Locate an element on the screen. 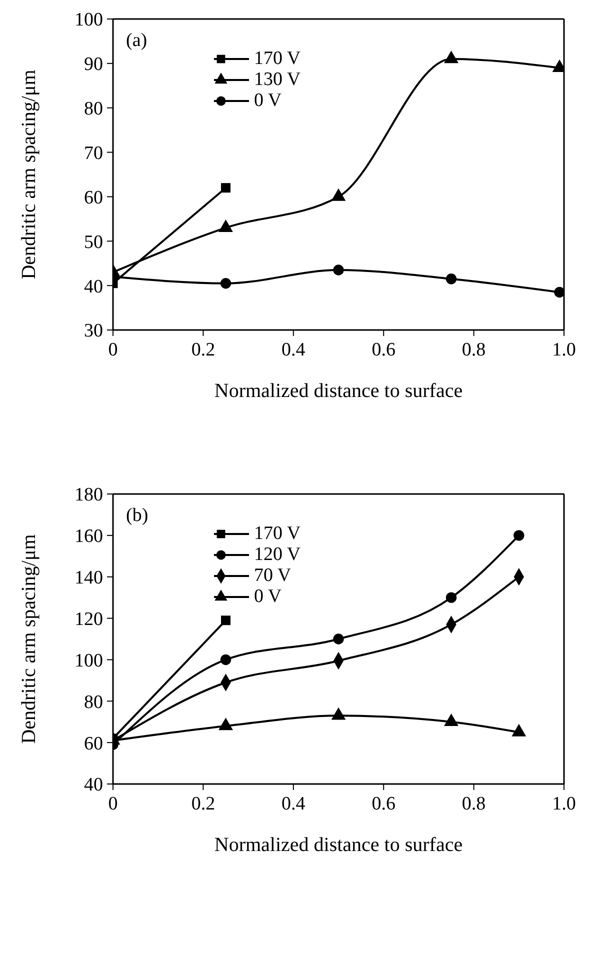  y-tick-label: 180 is located at coordinates (88, 495).